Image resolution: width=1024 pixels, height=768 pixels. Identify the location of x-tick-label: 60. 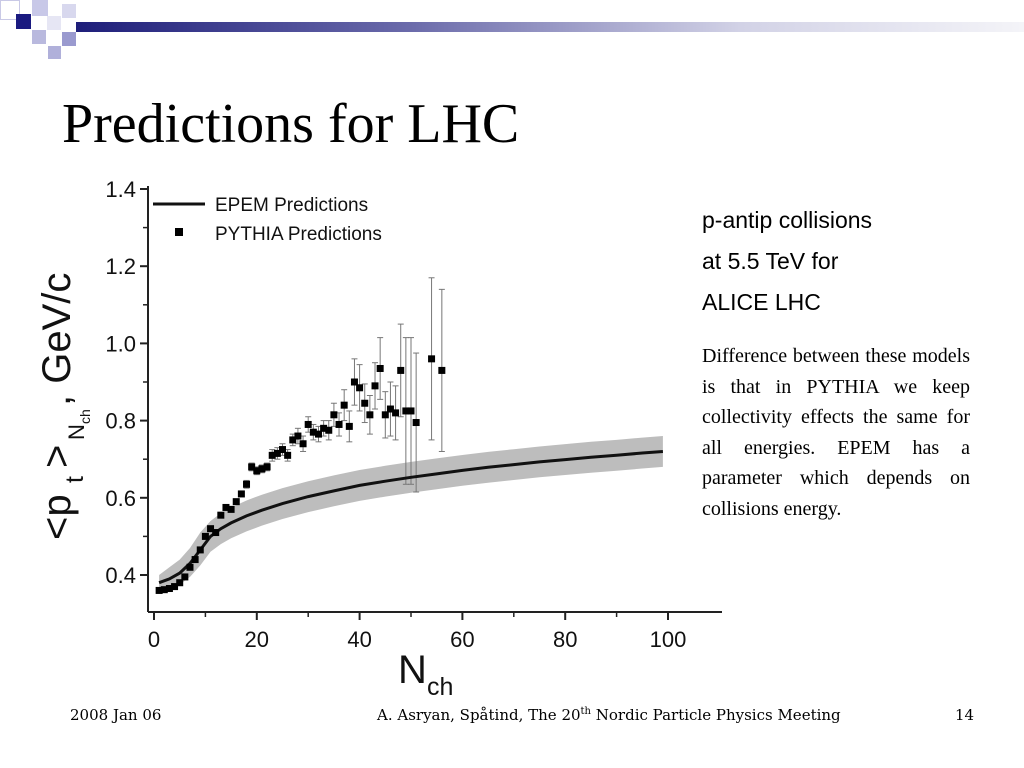
(462, 639).